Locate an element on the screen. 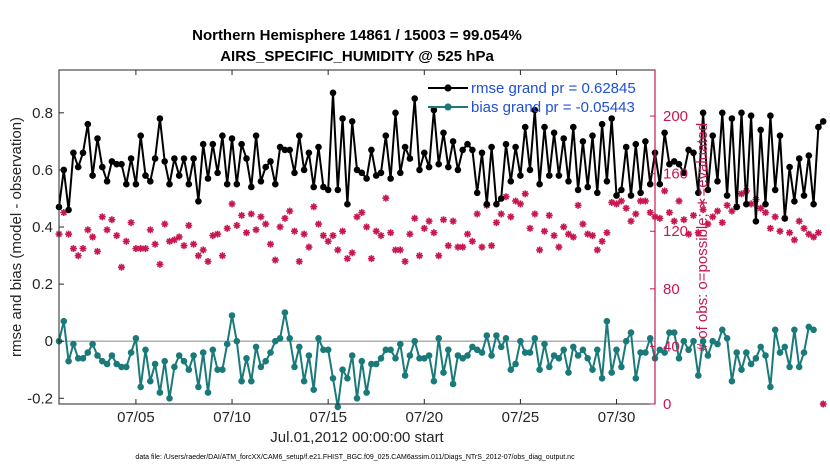 Image resolution: width=830 pixels, height=470 pixels. legend-rmse-label: rmse grand pr = 0.62845 is located at coordinates (553, 88).